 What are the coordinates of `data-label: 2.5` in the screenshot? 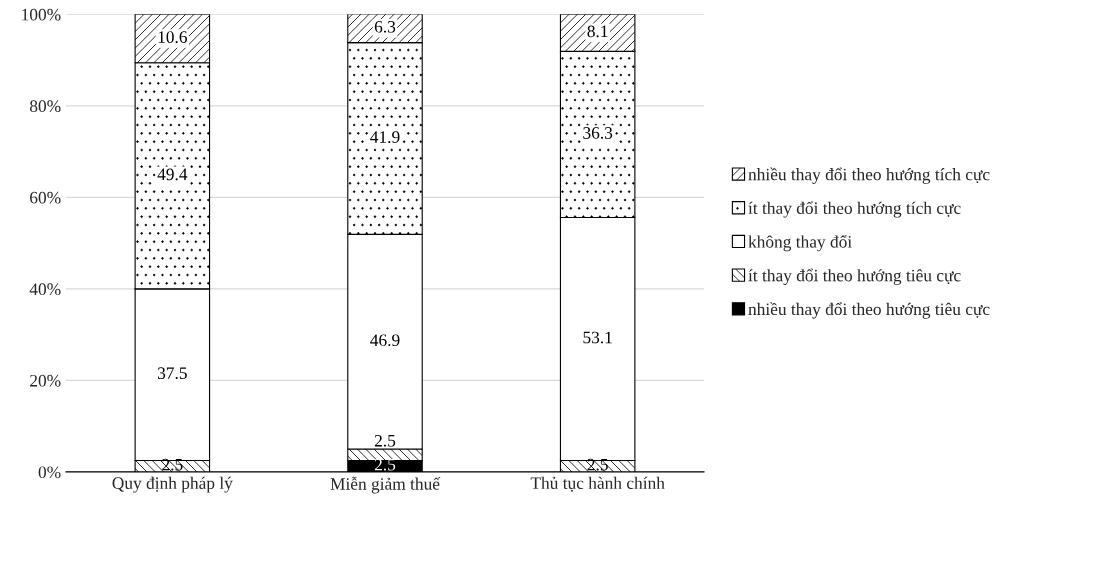 It's located at (385, 440).